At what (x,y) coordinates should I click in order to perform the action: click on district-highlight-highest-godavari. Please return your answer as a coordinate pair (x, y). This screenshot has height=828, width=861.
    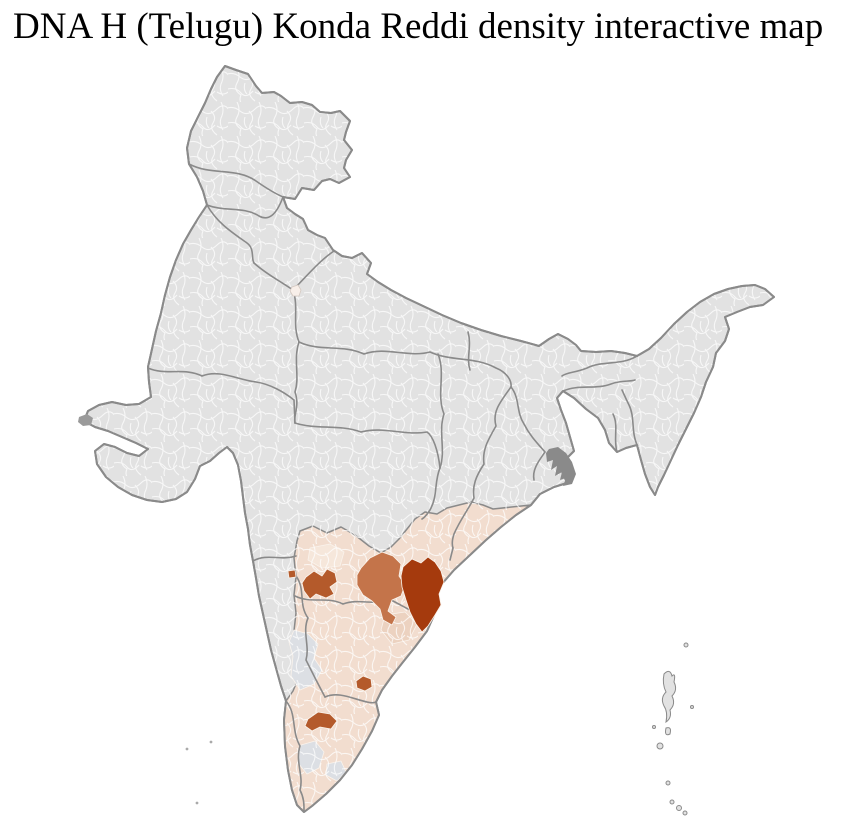
    Looking at the image, I should click on (422, 594).